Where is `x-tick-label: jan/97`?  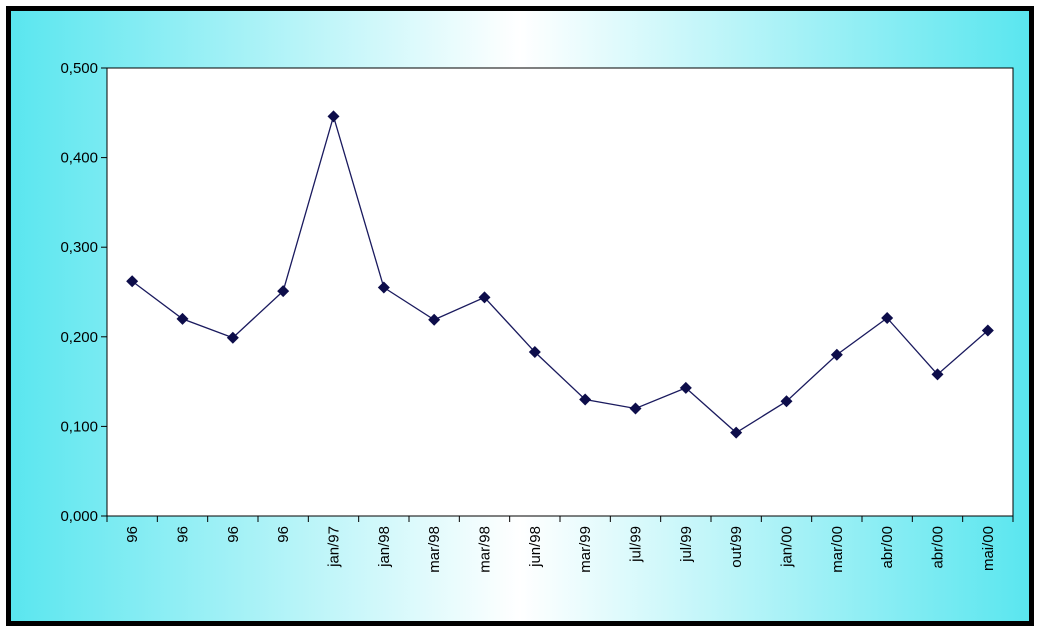 x-tick-label: jan/97 is located at coordinates (334, 547).